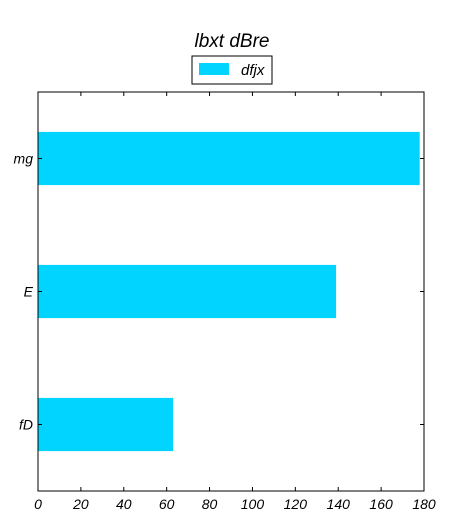 The width and height of the screenshot is (450, 525). I want to click on legend-label: dfjx, so click(253, 70).